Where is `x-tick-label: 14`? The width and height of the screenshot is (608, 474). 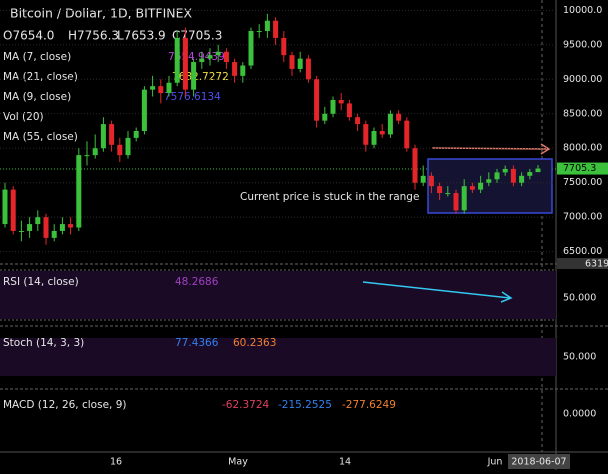 x-tick-label: 14 is located at coordinates (345, 462).